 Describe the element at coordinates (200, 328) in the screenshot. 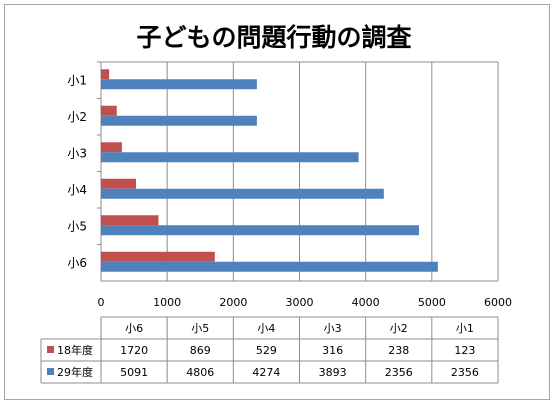

I see `table-header-cell: 小5` at that location.